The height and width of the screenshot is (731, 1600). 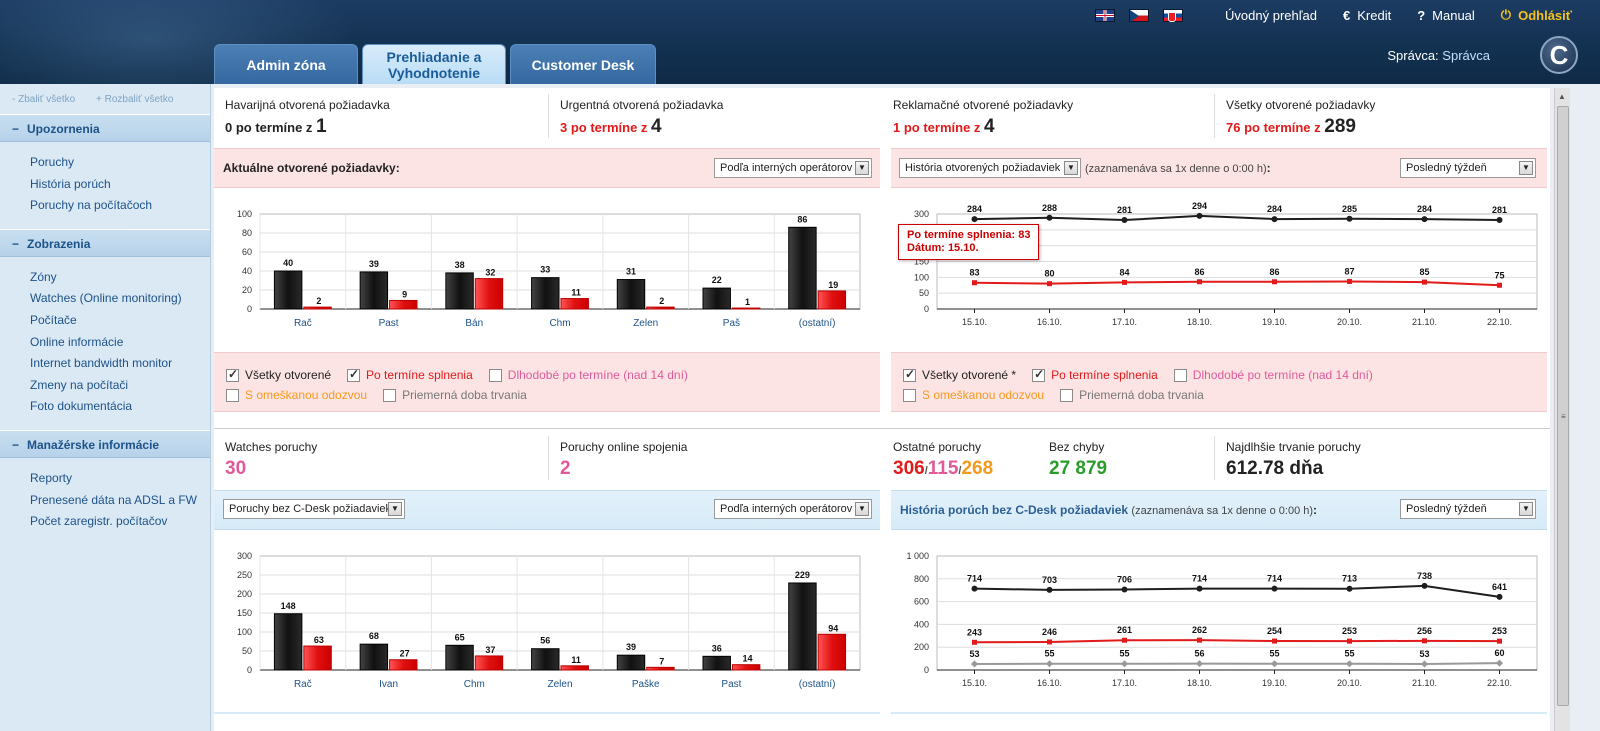 I want to click on vertical-scrollbar: ▲ ≡, so click(x=1562, y=409).